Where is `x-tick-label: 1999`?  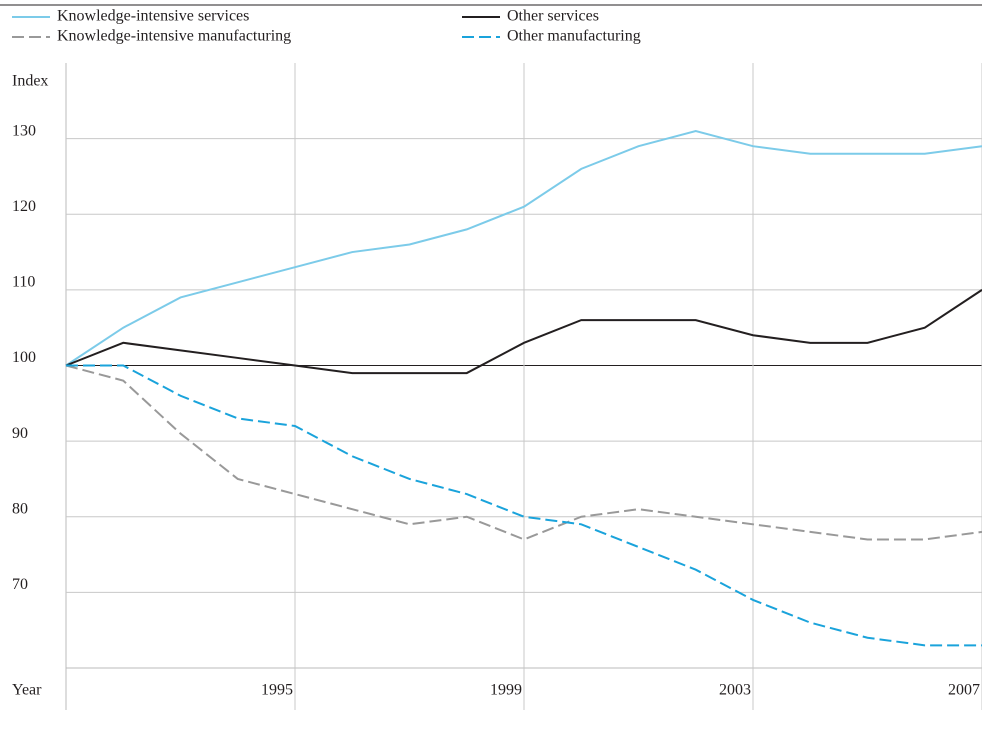
x-tick-label: 1999 is located at coordinates (506, 690).